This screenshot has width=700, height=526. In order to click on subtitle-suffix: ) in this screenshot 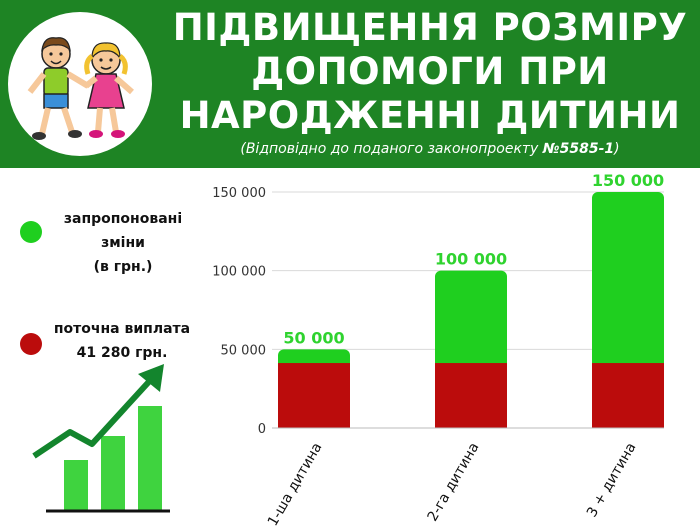, I will do `click(617, 149)`.